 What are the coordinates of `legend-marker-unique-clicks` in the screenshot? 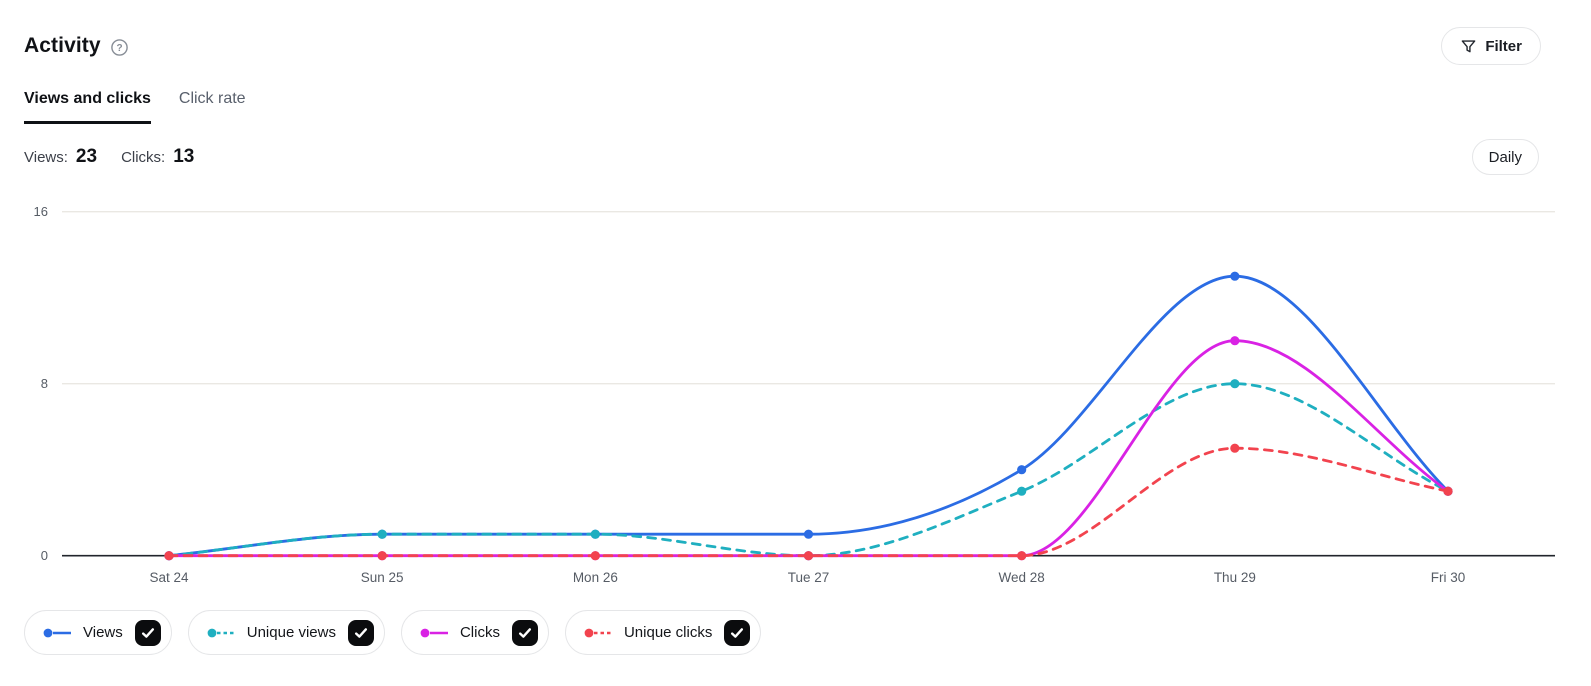 It's located at (598, 632).